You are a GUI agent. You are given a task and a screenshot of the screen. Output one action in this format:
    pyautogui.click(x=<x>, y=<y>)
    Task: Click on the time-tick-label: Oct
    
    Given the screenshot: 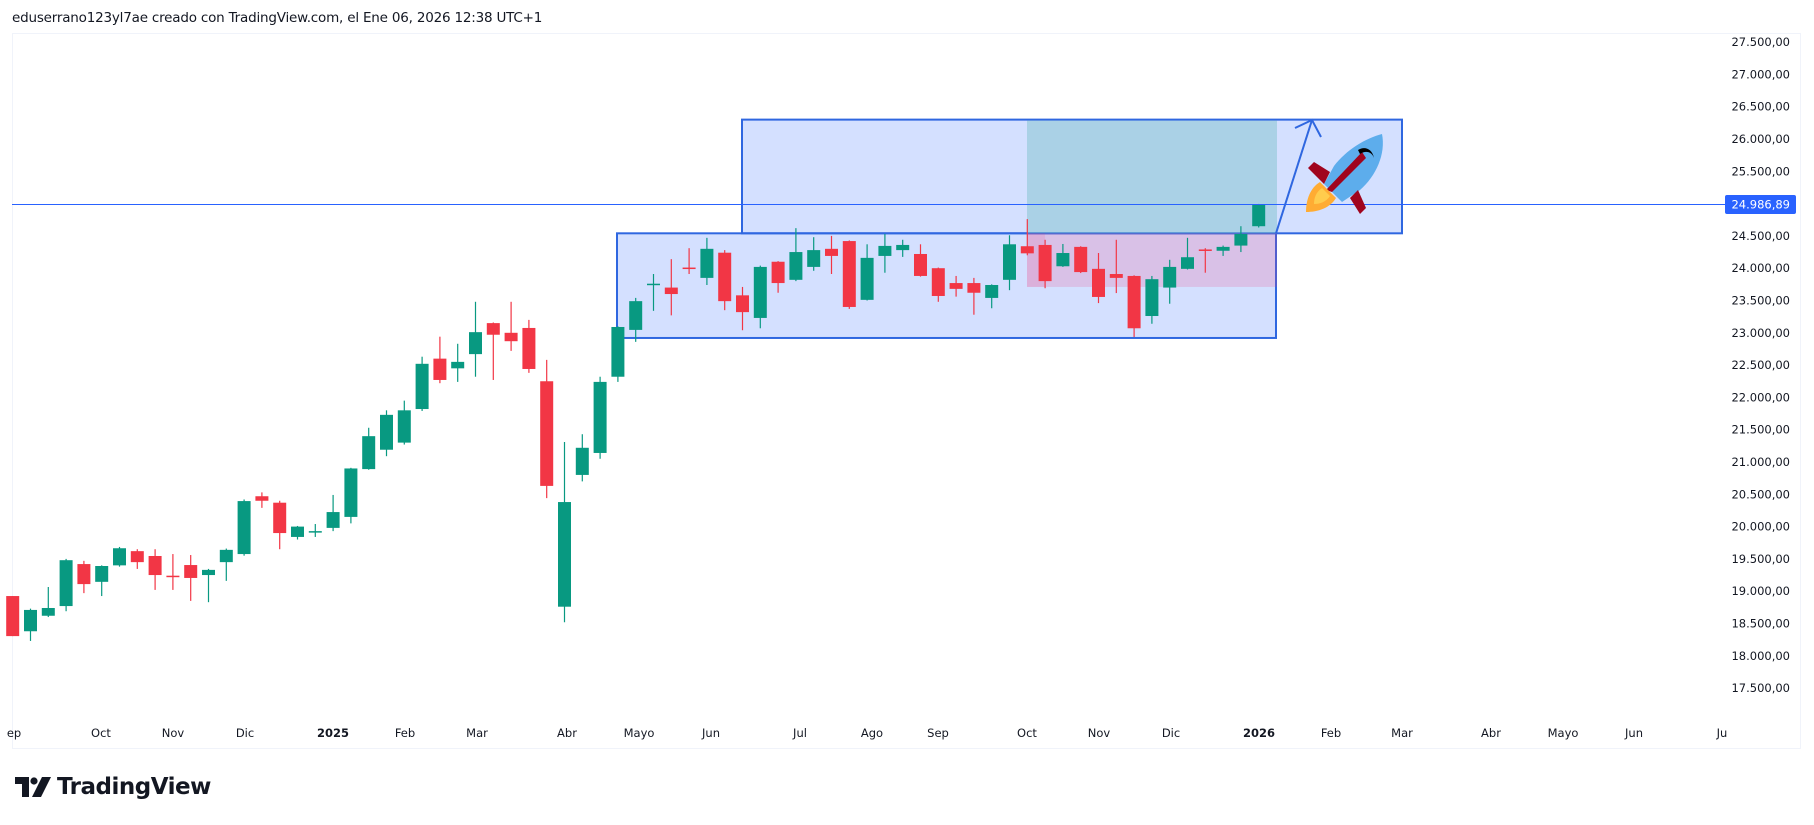 What is the action you would take?
    pyautogui.click(x=1027, y=733)
    